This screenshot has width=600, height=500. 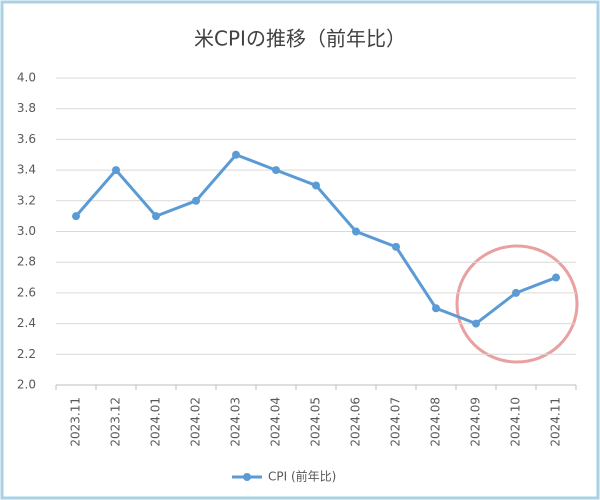 I want to click on y-tick-label: 3.8, so click(x=26, y=108).